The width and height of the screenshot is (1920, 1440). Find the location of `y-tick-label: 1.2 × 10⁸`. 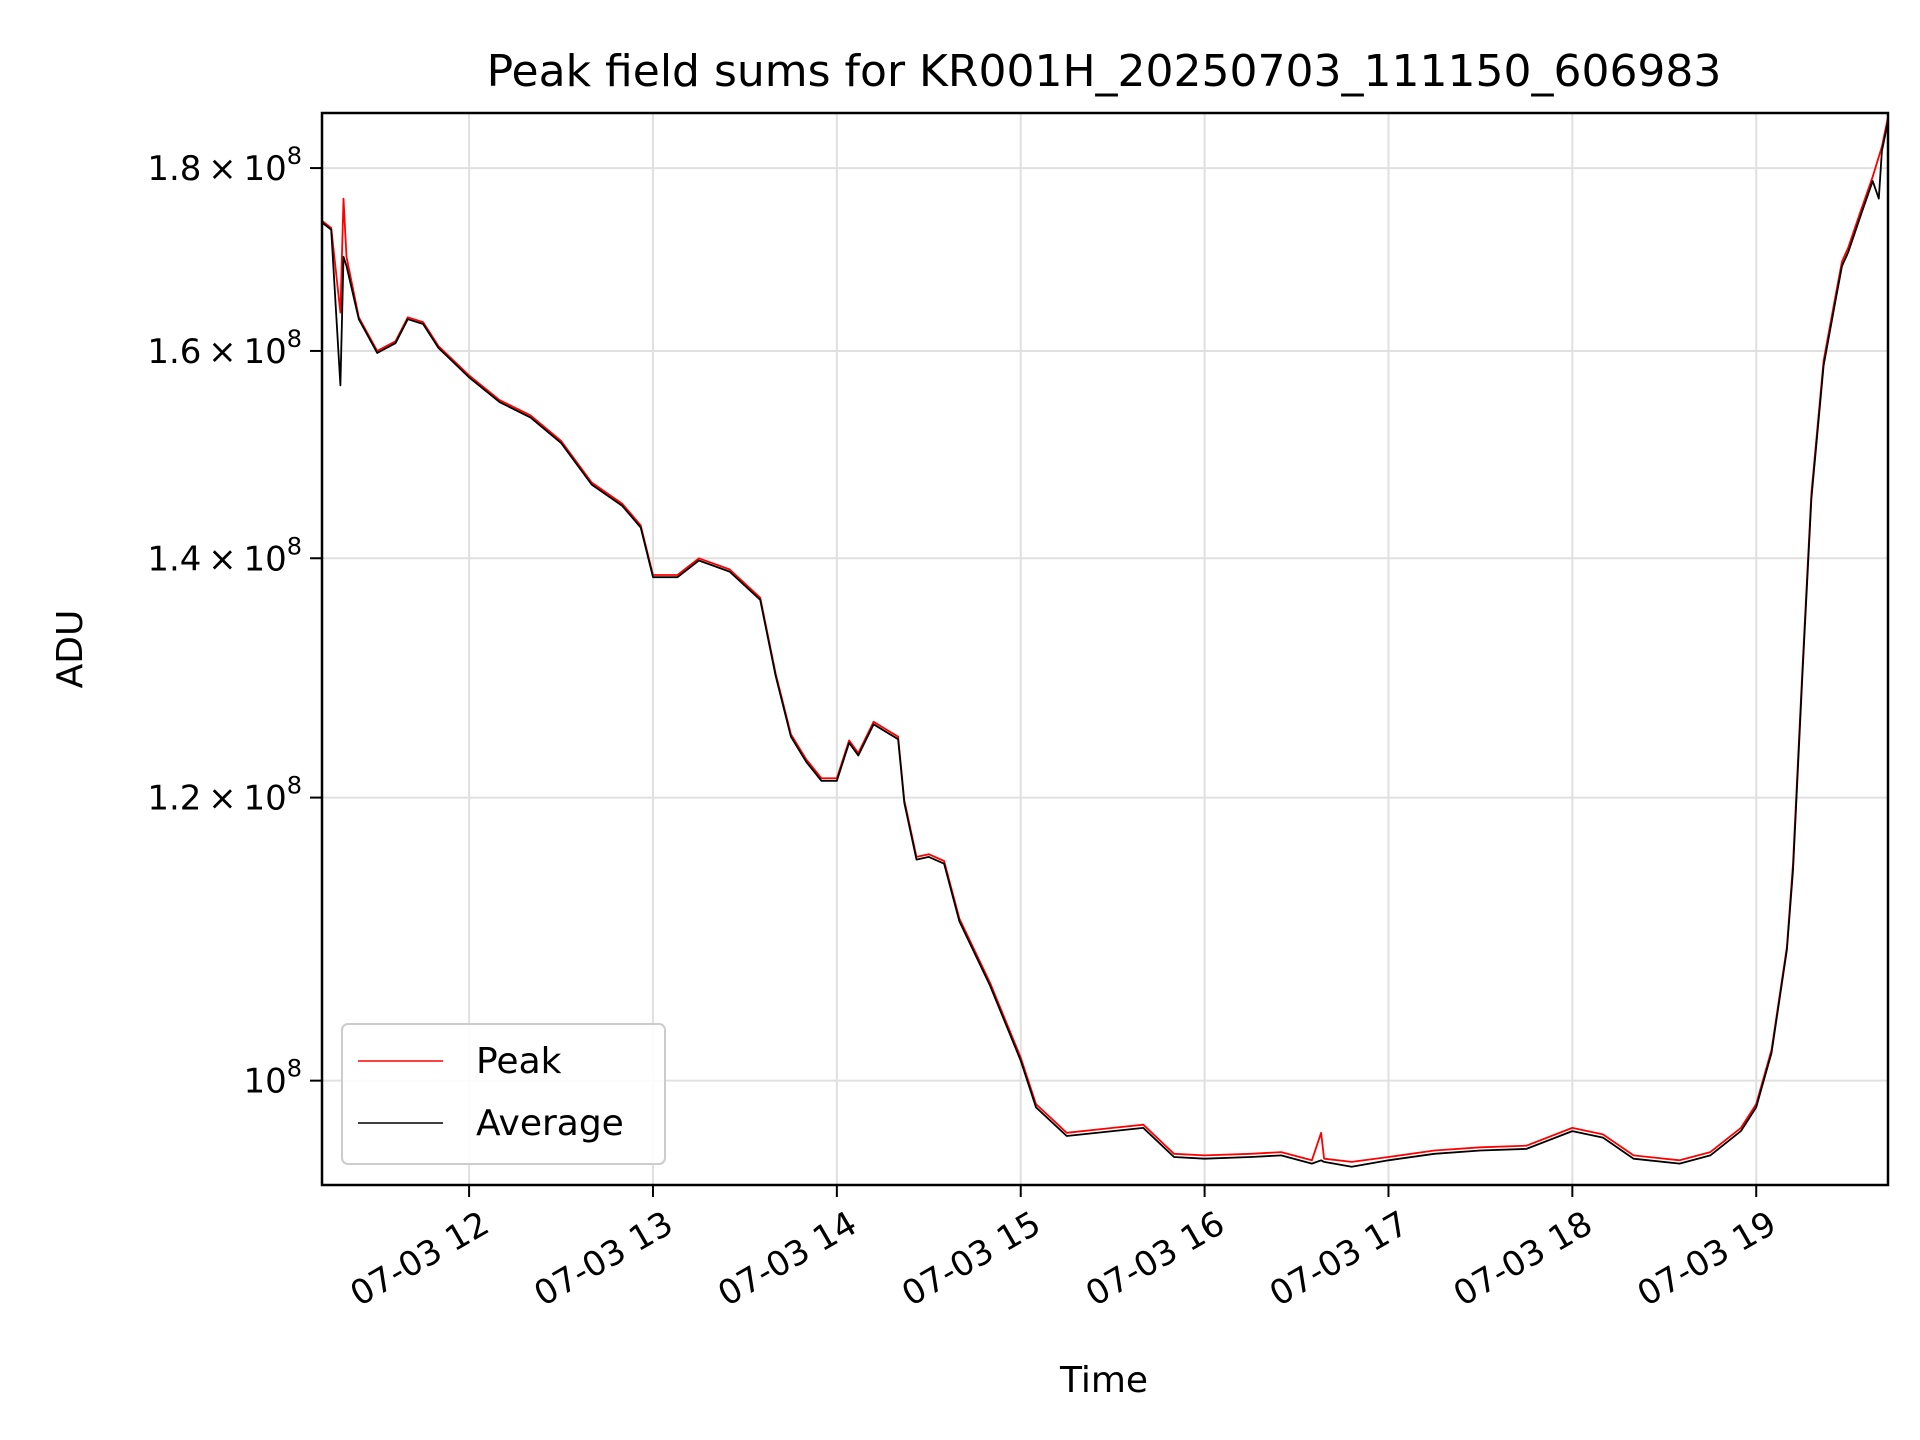

y-tick-label: 1.2 × 10⁸ is located at coordinates (224, 795).